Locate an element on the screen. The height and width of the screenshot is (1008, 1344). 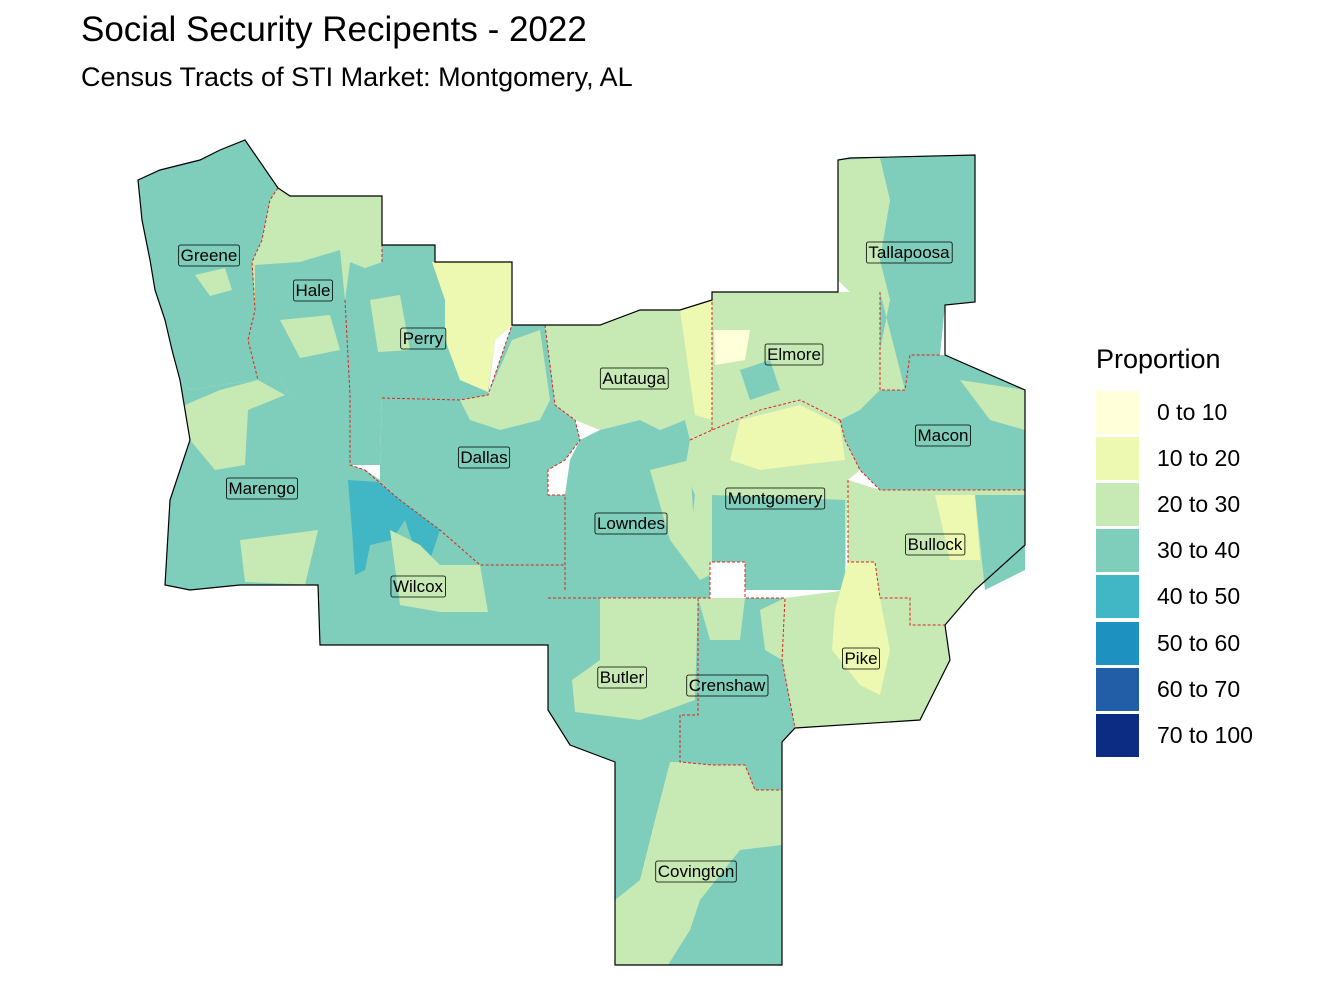
county-label-dallas: Dallas is located at coordinates (484, 457).